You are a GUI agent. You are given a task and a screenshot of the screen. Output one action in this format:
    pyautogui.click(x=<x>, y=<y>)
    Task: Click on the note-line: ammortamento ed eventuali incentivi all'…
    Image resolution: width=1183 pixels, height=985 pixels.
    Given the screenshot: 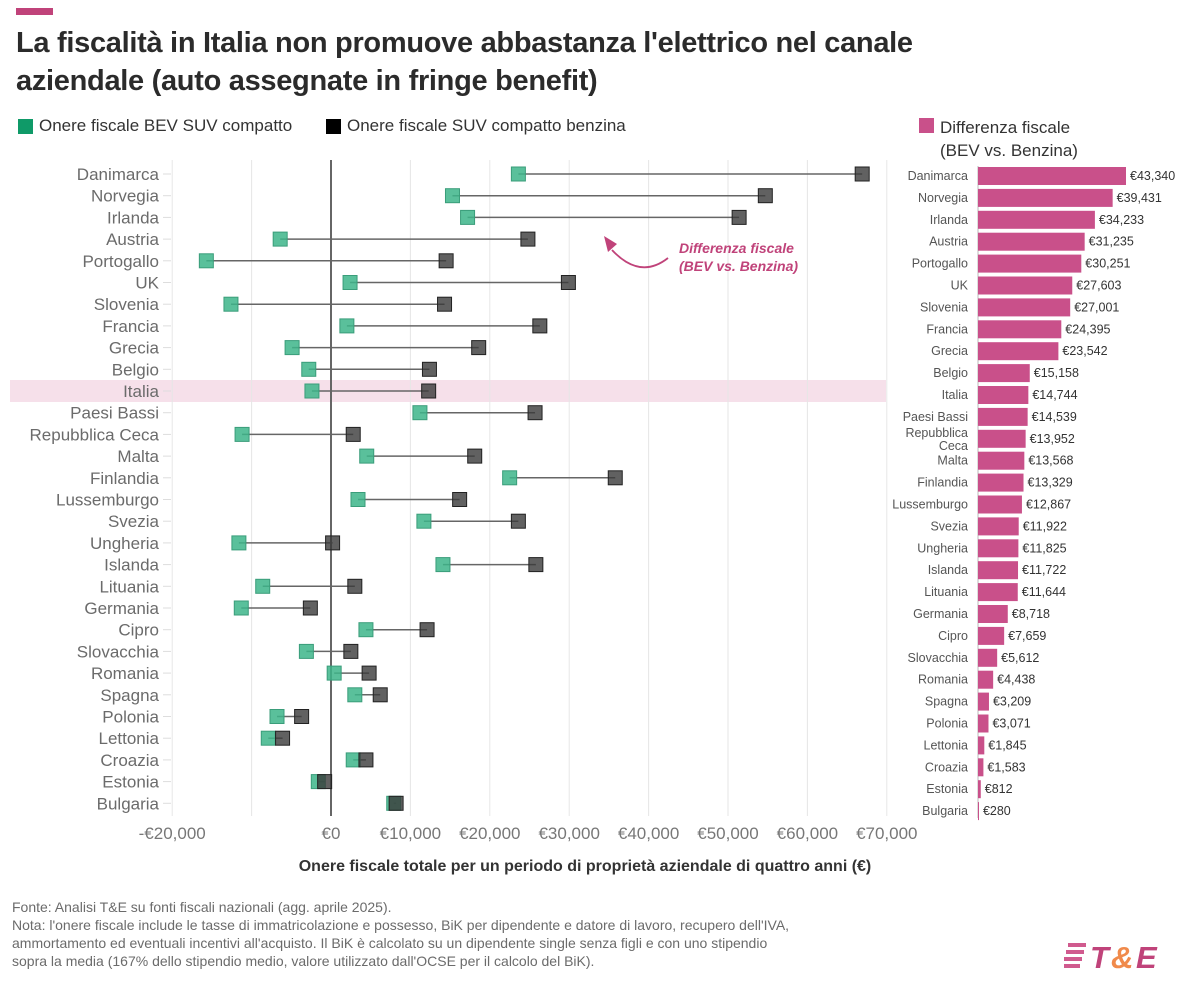 What is the action you would take?
    pyautogui.click(x=390, y=943)
    